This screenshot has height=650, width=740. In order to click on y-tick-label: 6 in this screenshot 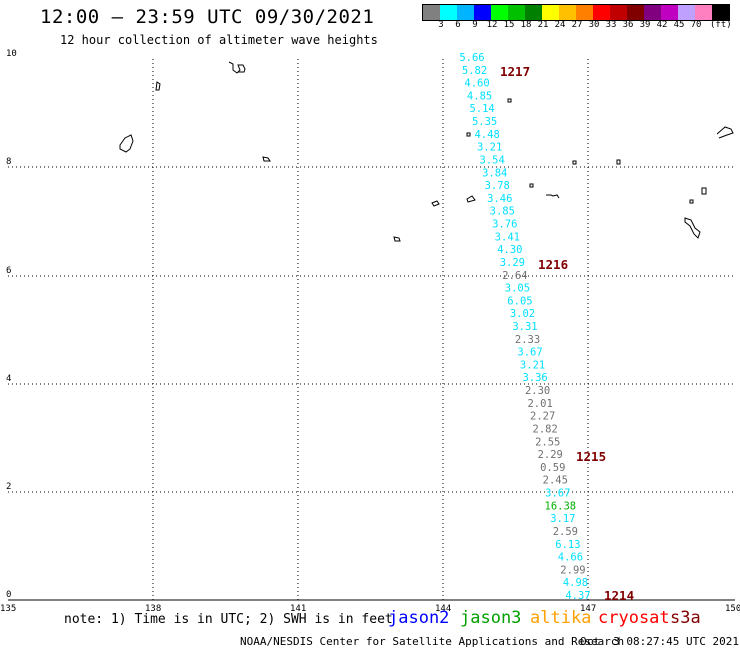, I will do `click(9, 271)`.